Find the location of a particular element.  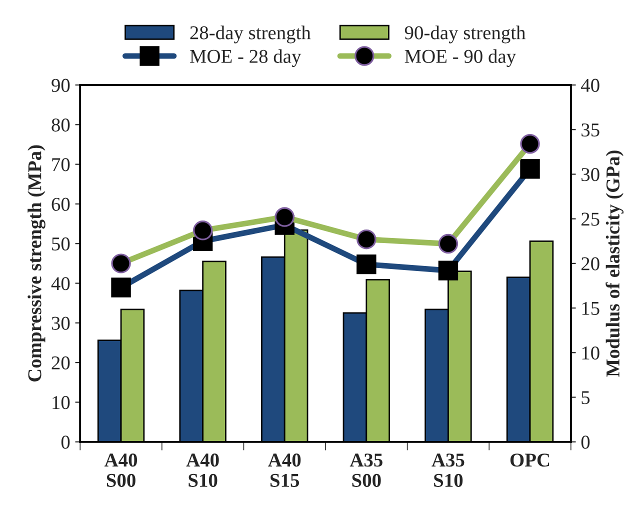

y2-tick-label: 0 is located at coordinates (585, 442).